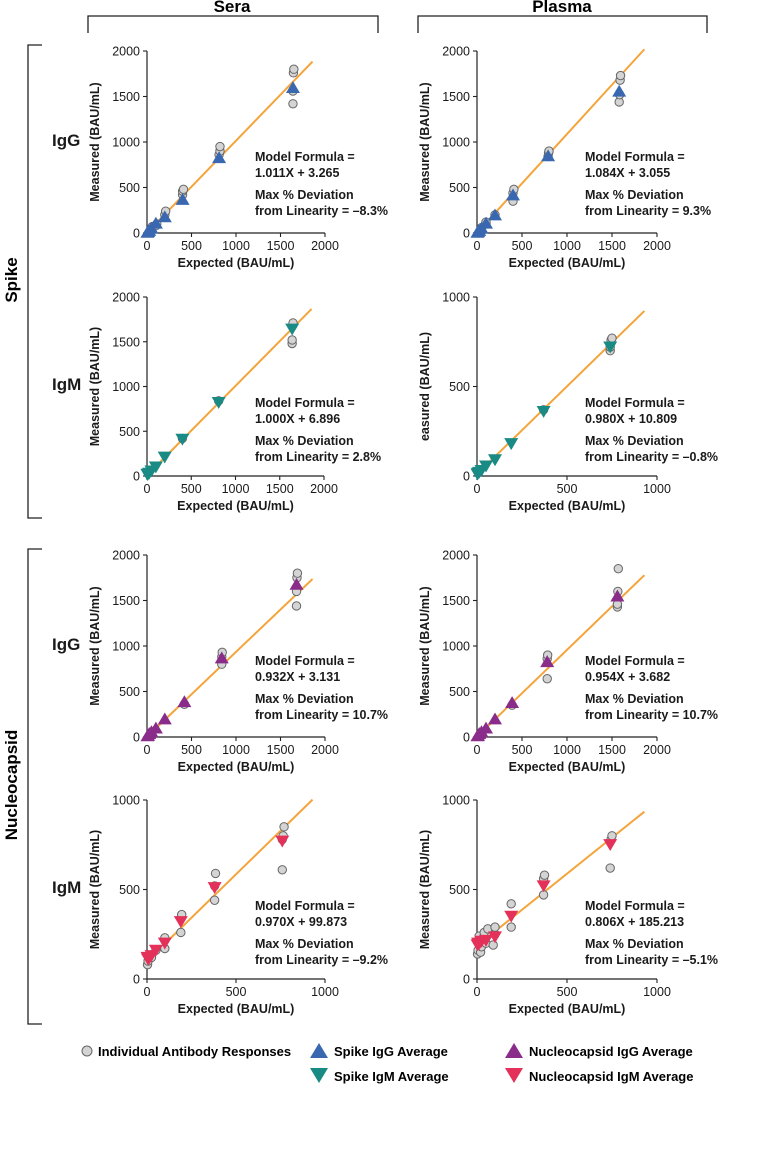 This screenshot has height=1152, width=766. Describe the element at coordinates (297, 677) in the screenshot. I see `model-annotation-line: 0.932X + 3.131` at that location.